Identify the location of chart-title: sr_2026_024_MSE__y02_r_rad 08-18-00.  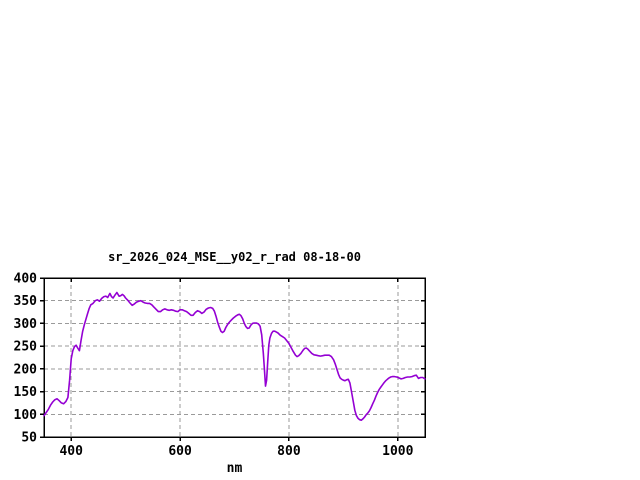
(234, 257).